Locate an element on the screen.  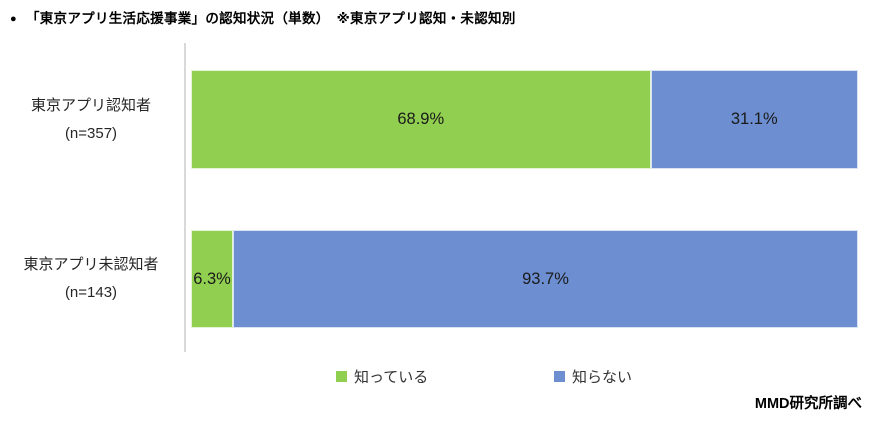
chart-title: ● 「東京アプリ生活応援事業」の認知状況（単数） ※東京アプリ認知・未認知別 is located at coordinates (263, 17).